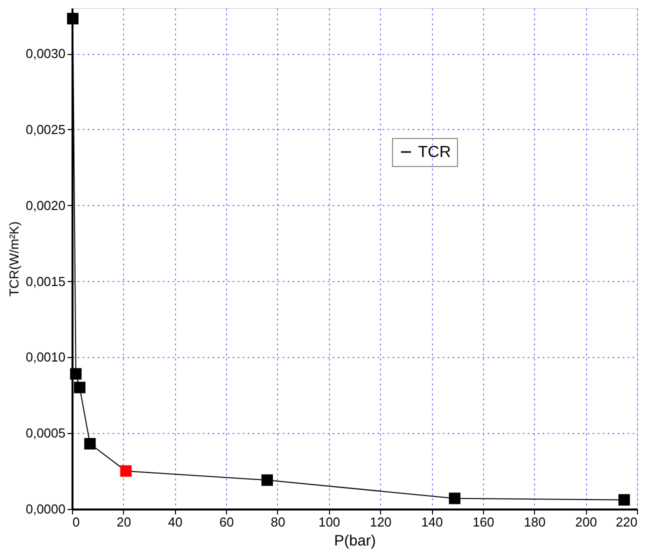  What do you see at coordinates (483, 522) in the screenshot?
I see `x-tick-label: 160` at bounding box center [483, 522].